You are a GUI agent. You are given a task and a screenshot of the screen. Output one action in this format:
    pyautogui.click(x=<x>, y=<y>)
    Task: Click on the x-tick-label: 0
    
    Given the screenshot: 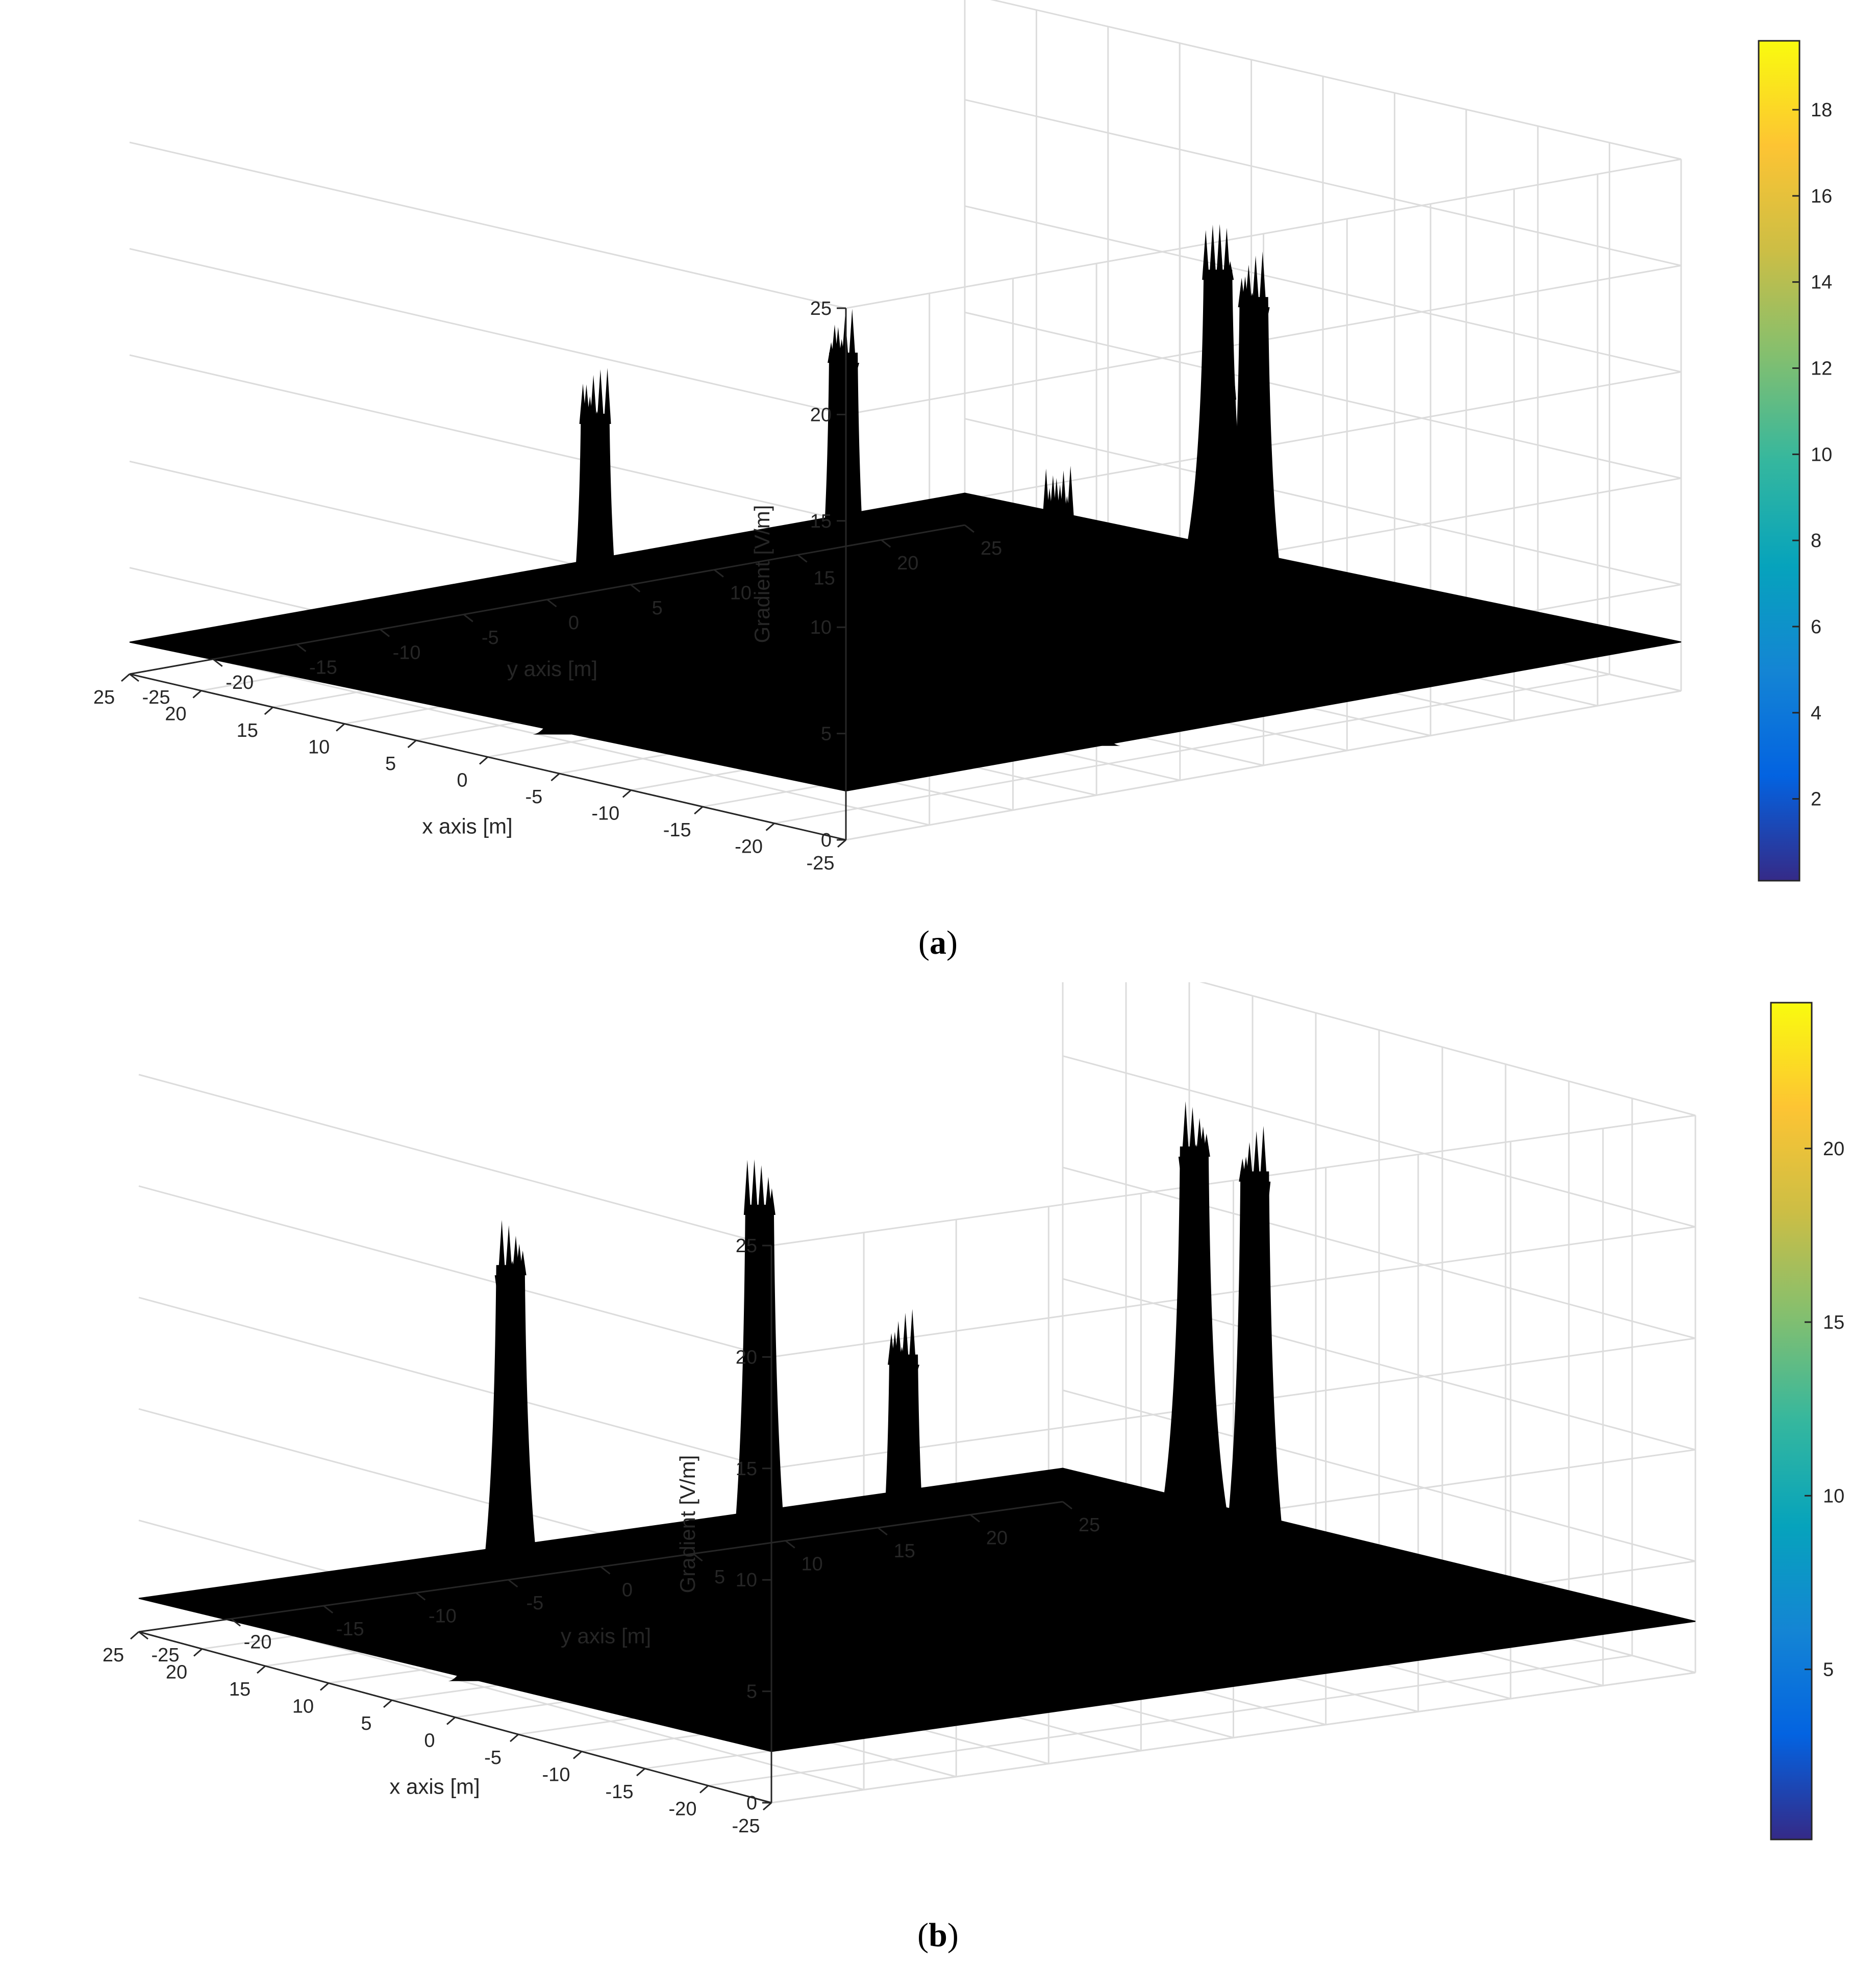 What is the action you would take?
    pyautogui.click(x=429, y=1741)
    